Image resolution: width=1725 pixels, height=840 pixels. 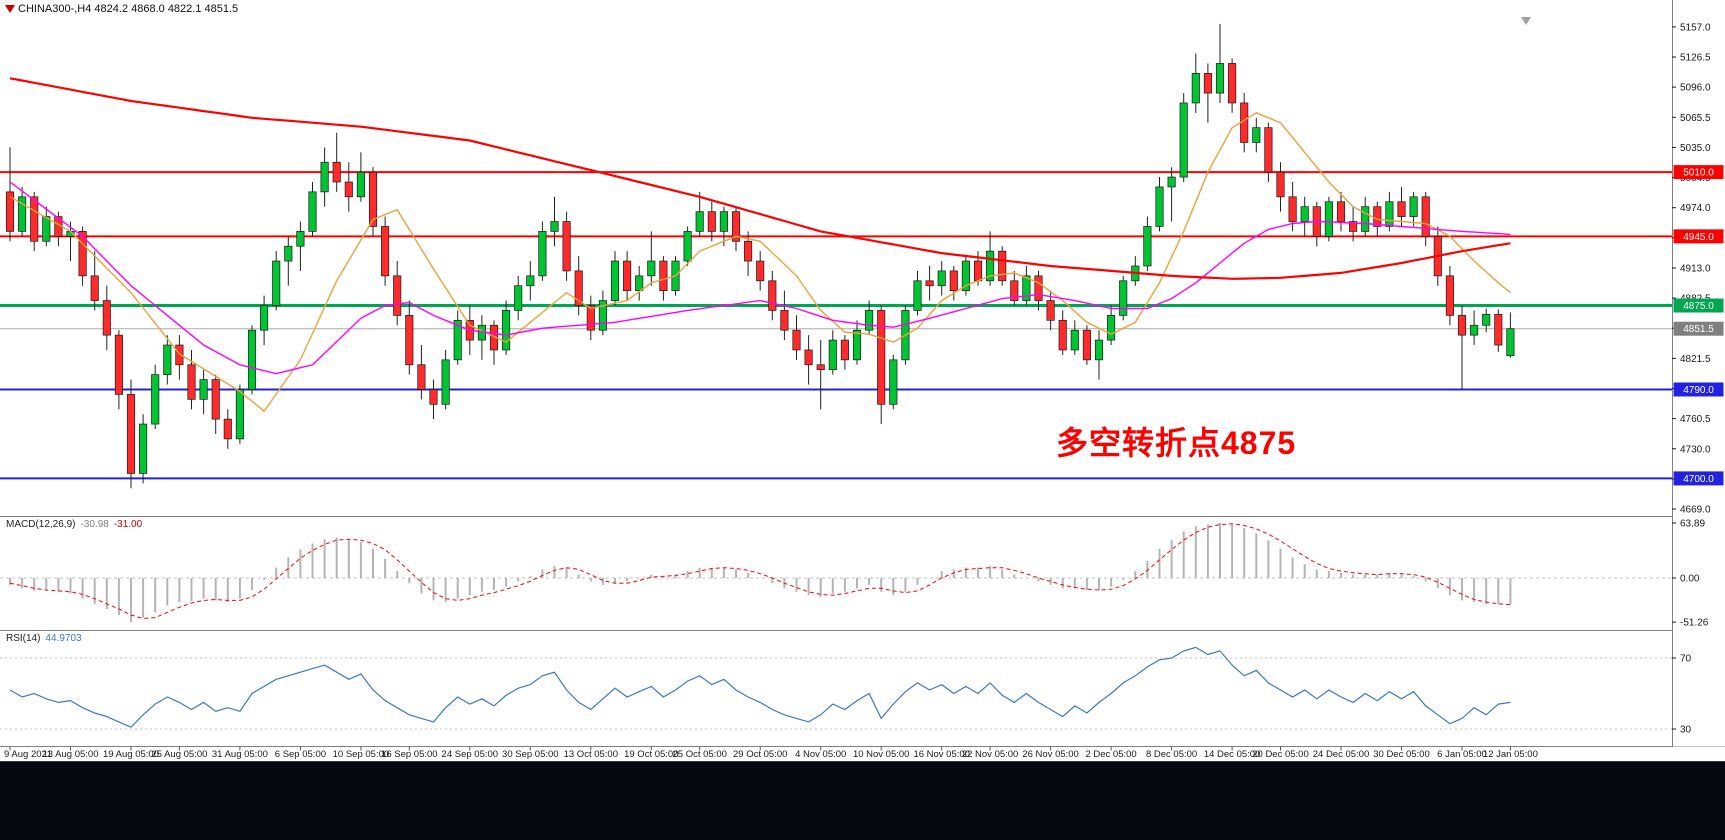 I want to click on svg-text: 5096.0, so click(x=1695, y=88).